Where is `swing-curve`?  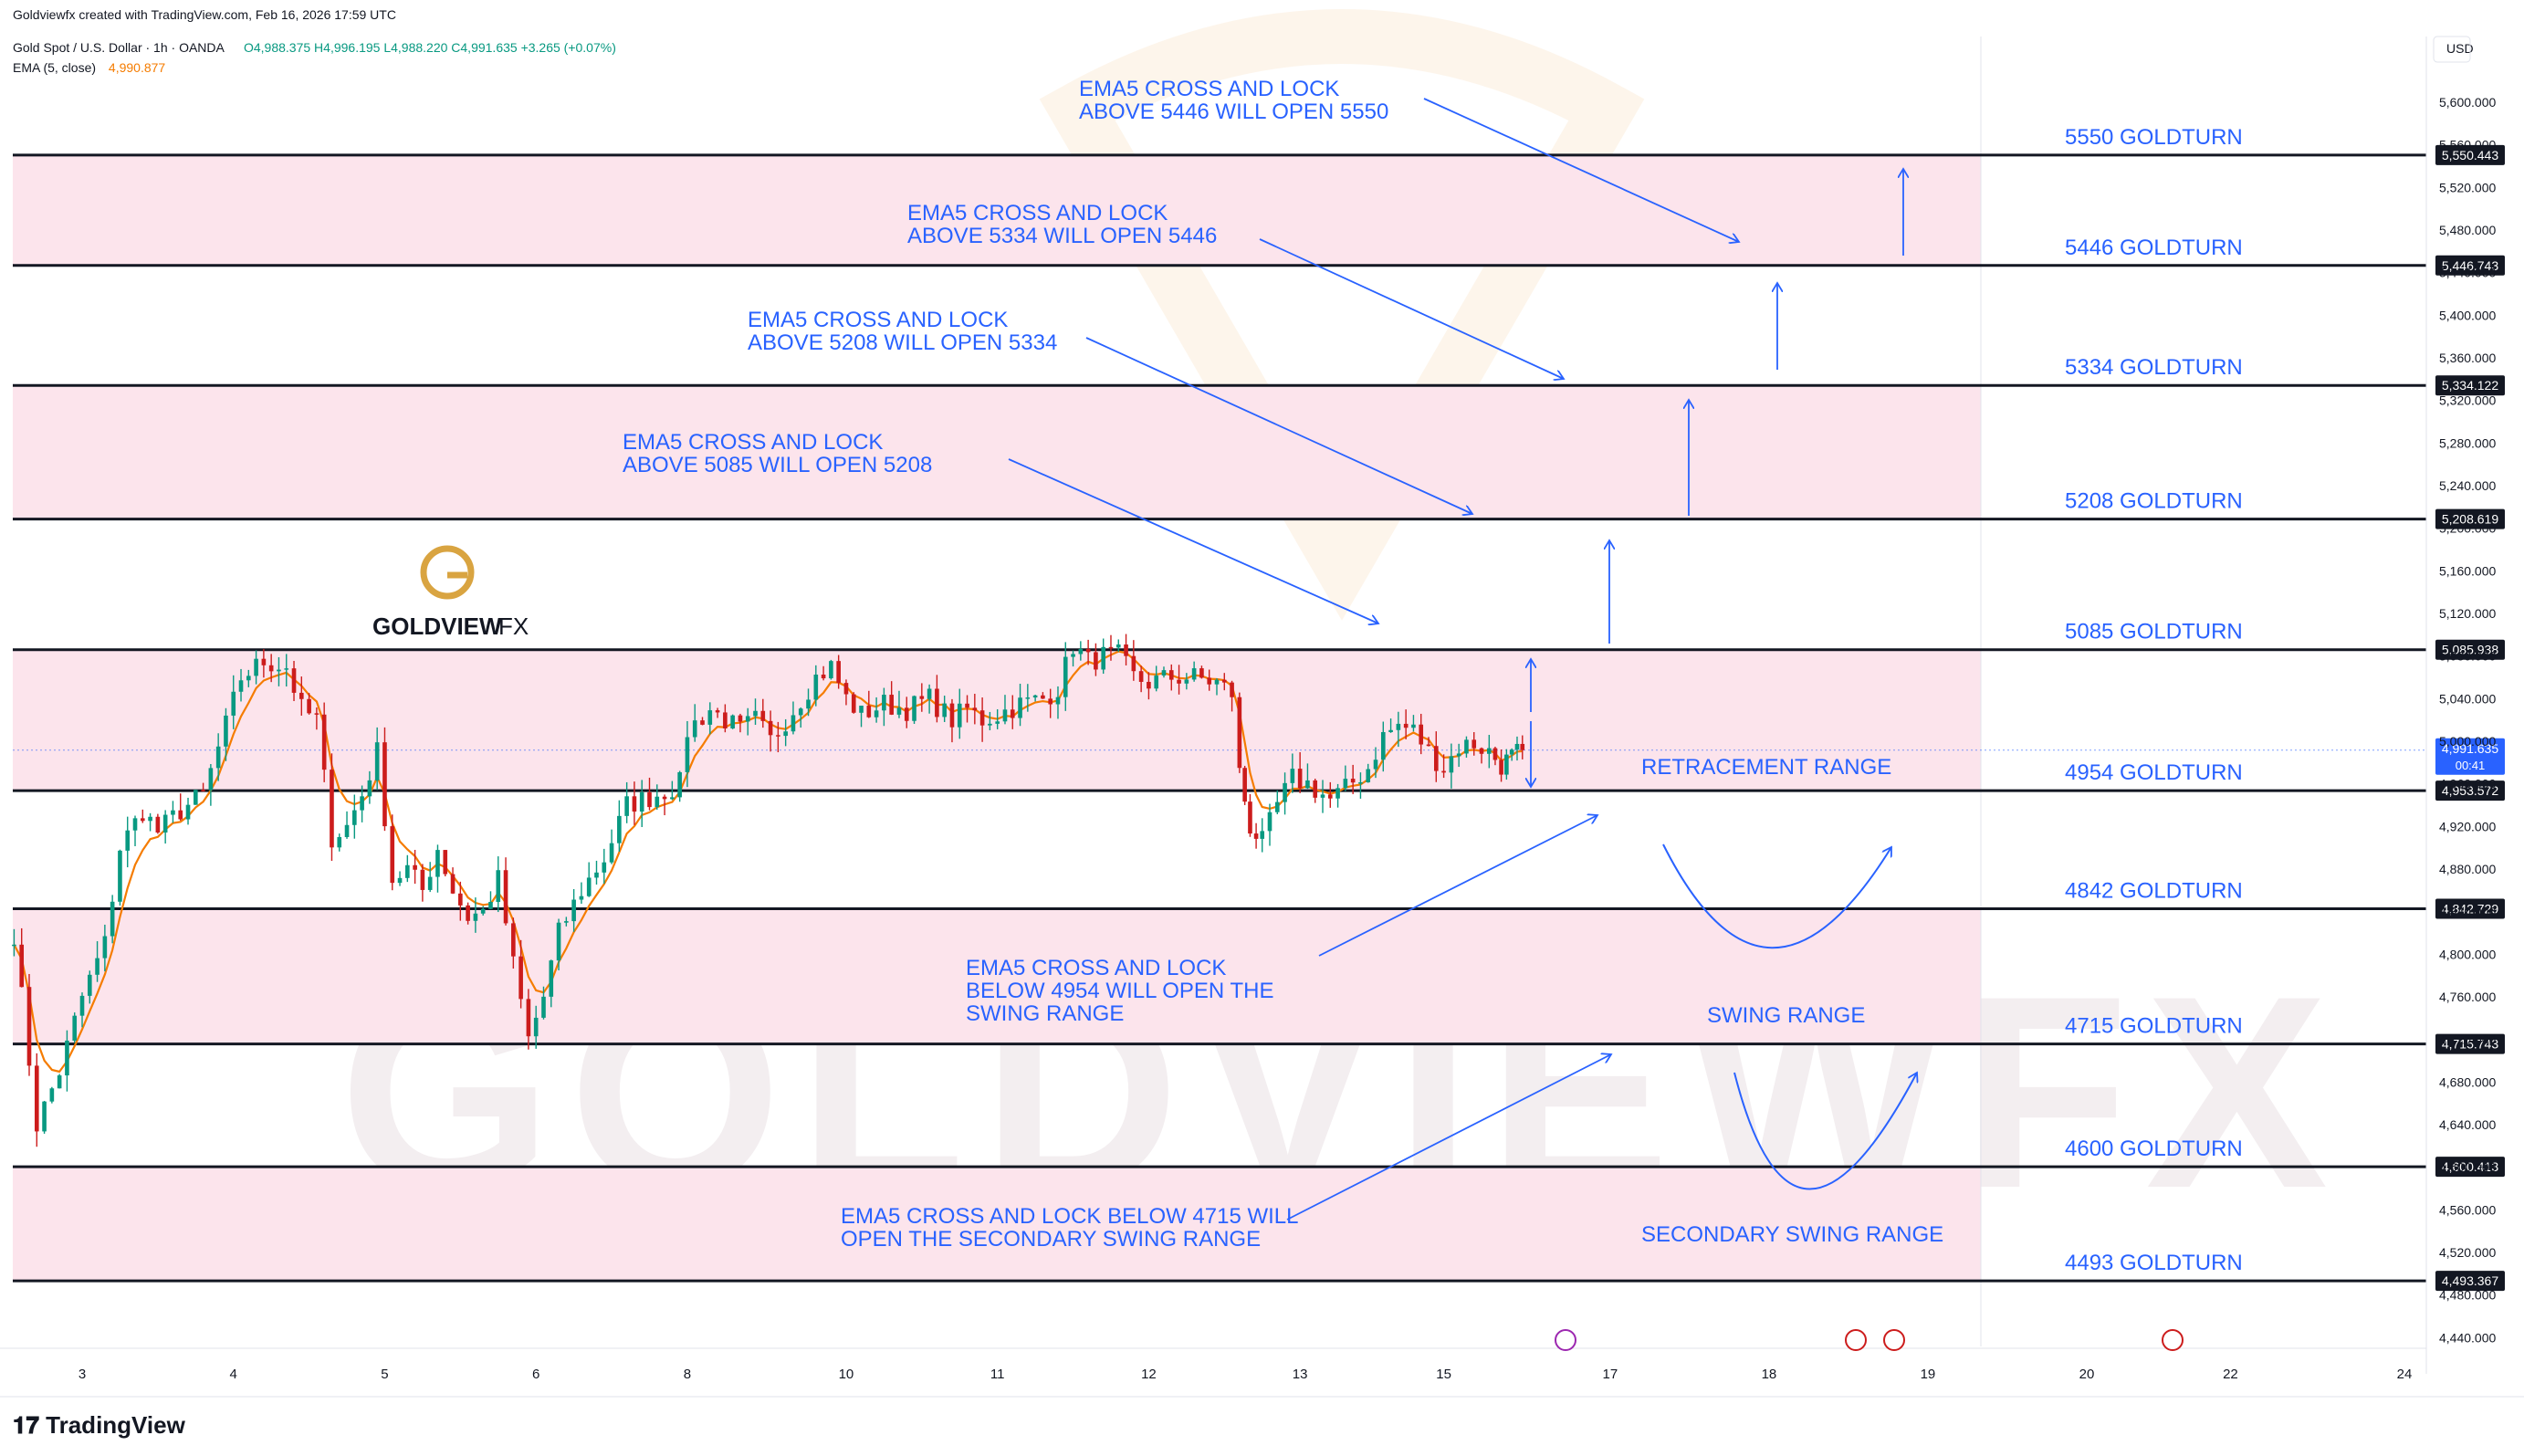
swing-curve is located at coordinates (1776, 896).